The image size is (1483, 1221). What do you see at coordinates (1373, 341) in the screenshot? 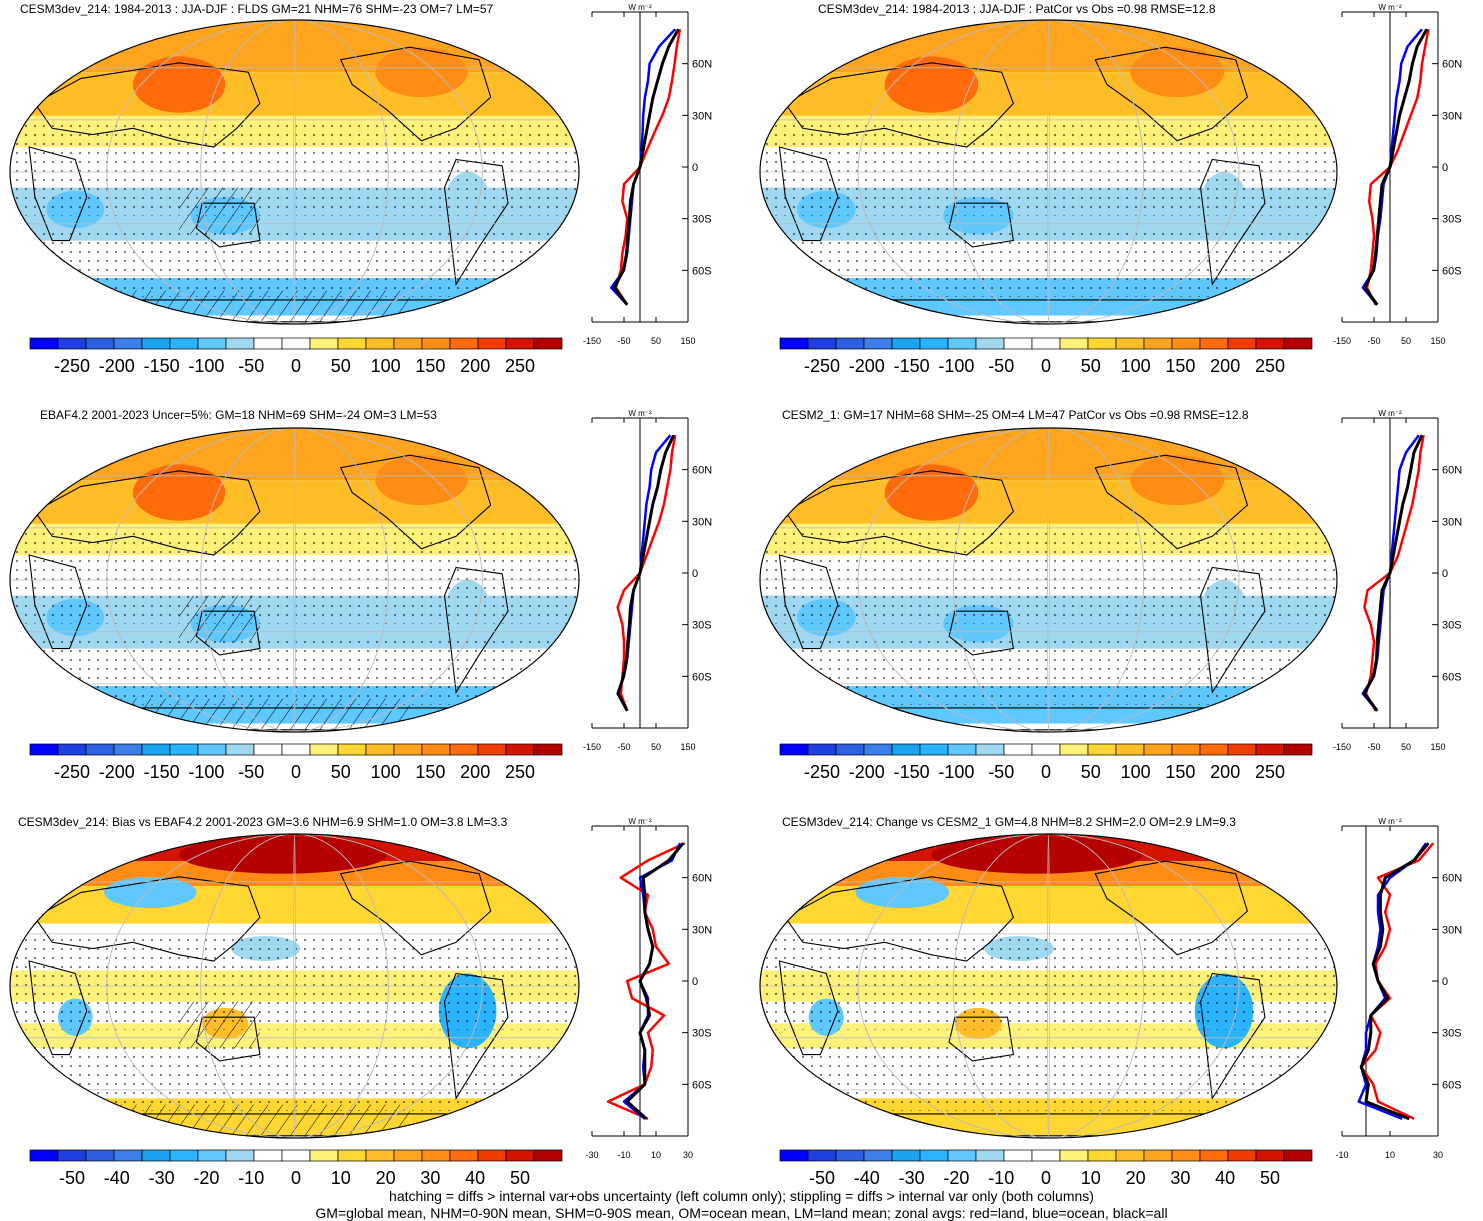
I see `x-tick-label: -50` at bounding box center [1373, 341].